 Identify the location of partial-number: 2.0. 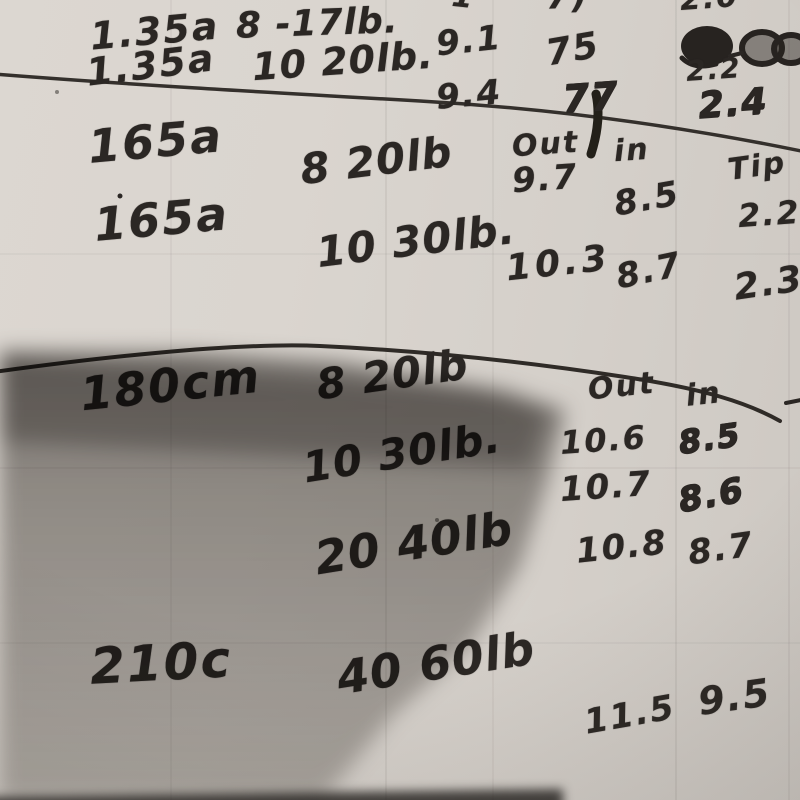
(709, 9).